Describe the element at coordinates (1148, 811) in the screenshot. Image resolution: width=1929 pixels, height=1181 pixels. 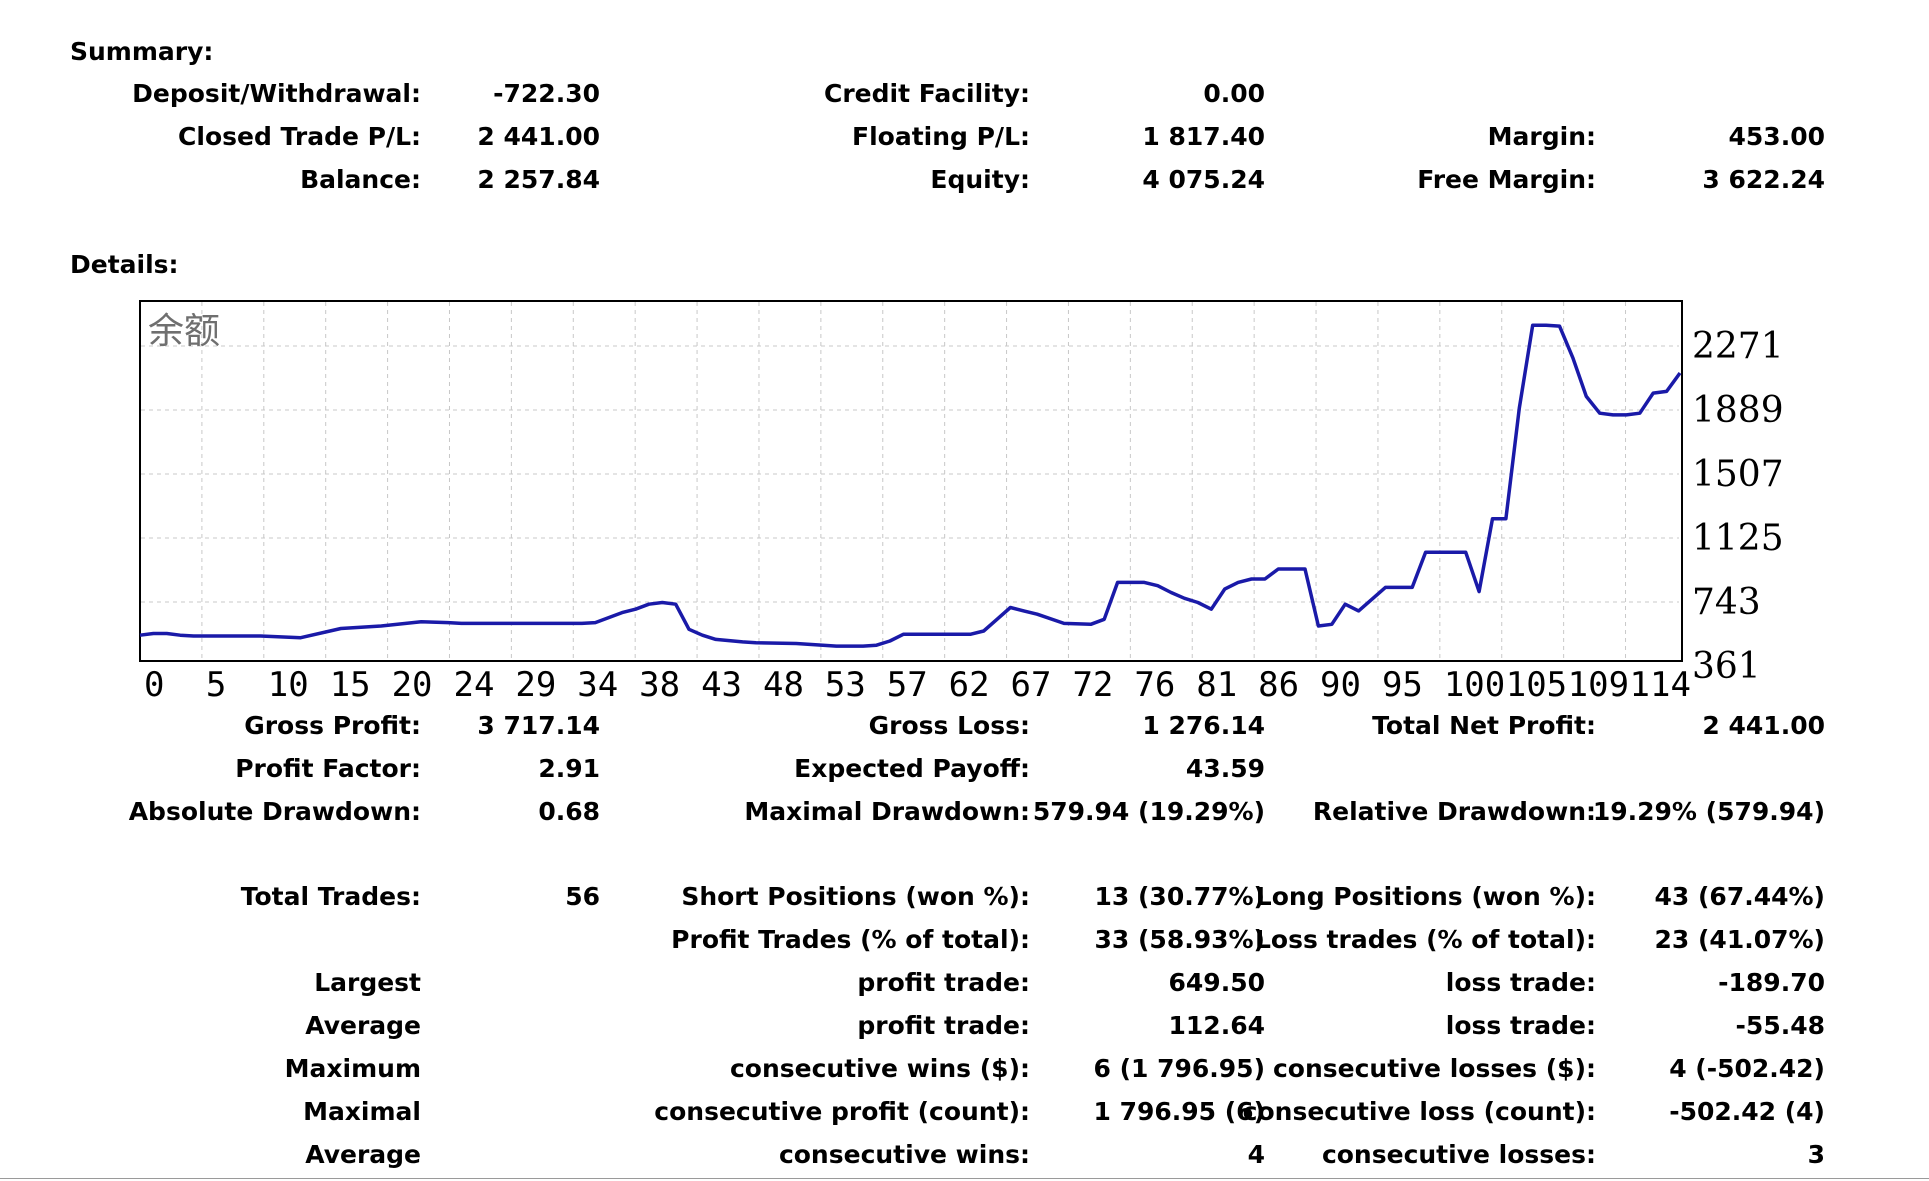
I see `maximal-drawdown-value: 579.94 (19.29%)` at that location.